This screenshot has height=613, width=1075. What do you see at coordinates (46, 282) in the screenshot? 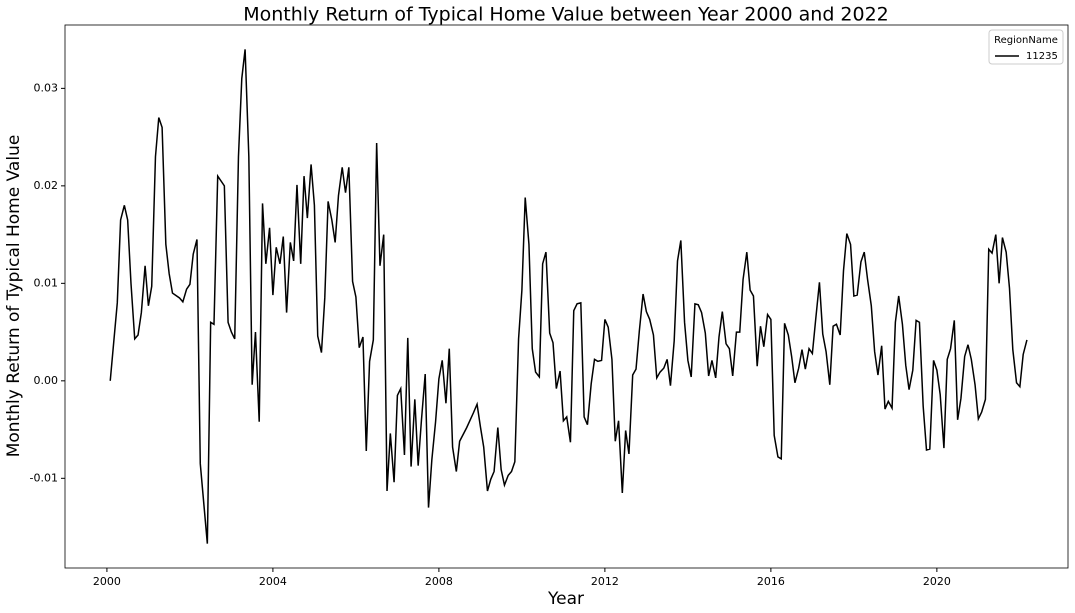
I see `y-tick-label: 0.01` at bounding box center [46, 282].